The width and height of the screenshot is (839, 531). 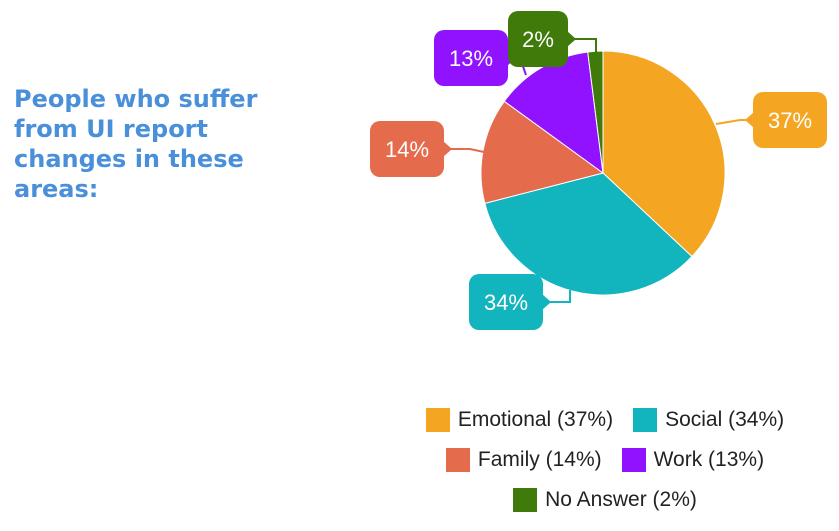 I want to click on legend-label-social: Social (34%), so click(x=725, y=419).